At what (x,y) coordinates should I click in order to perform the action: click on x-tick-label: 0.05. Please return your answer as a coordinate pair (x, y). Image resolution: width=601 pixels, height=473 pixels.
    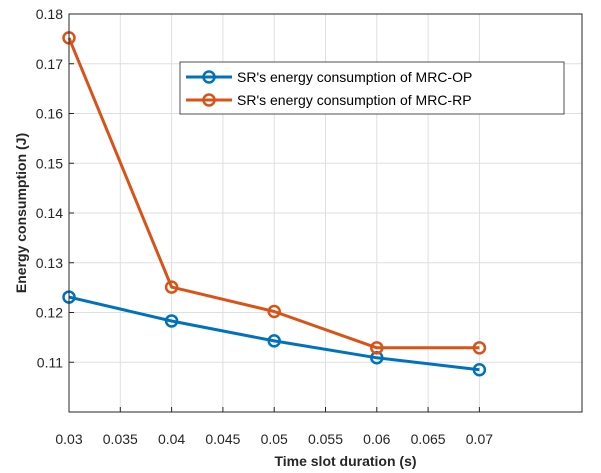
    Looking at the image, I should click on (274, 439).